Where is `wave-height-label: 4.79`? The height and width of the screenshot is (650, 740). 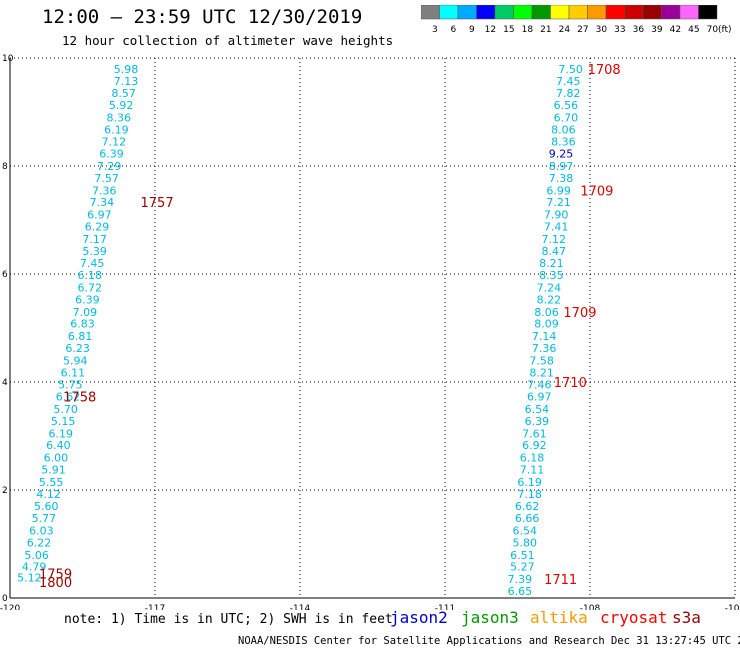 wave-height-label: 4.79 is located at coordinates (34, 567).